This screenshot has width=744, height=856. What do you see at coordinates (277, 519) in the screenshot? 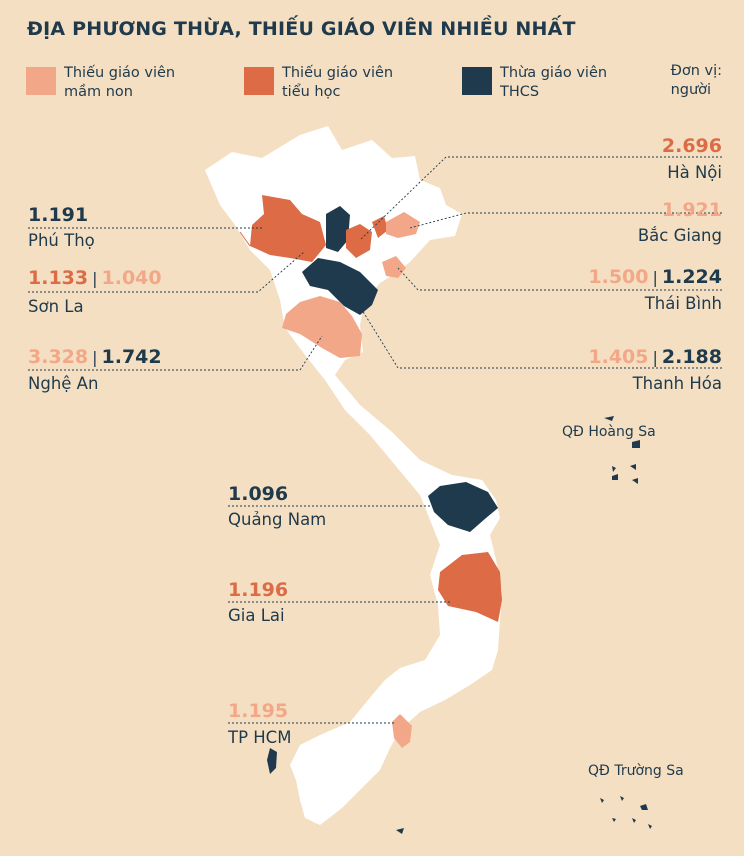
I see `label-quang-nam: Quảng Nam` at bounding box center [277, 519].